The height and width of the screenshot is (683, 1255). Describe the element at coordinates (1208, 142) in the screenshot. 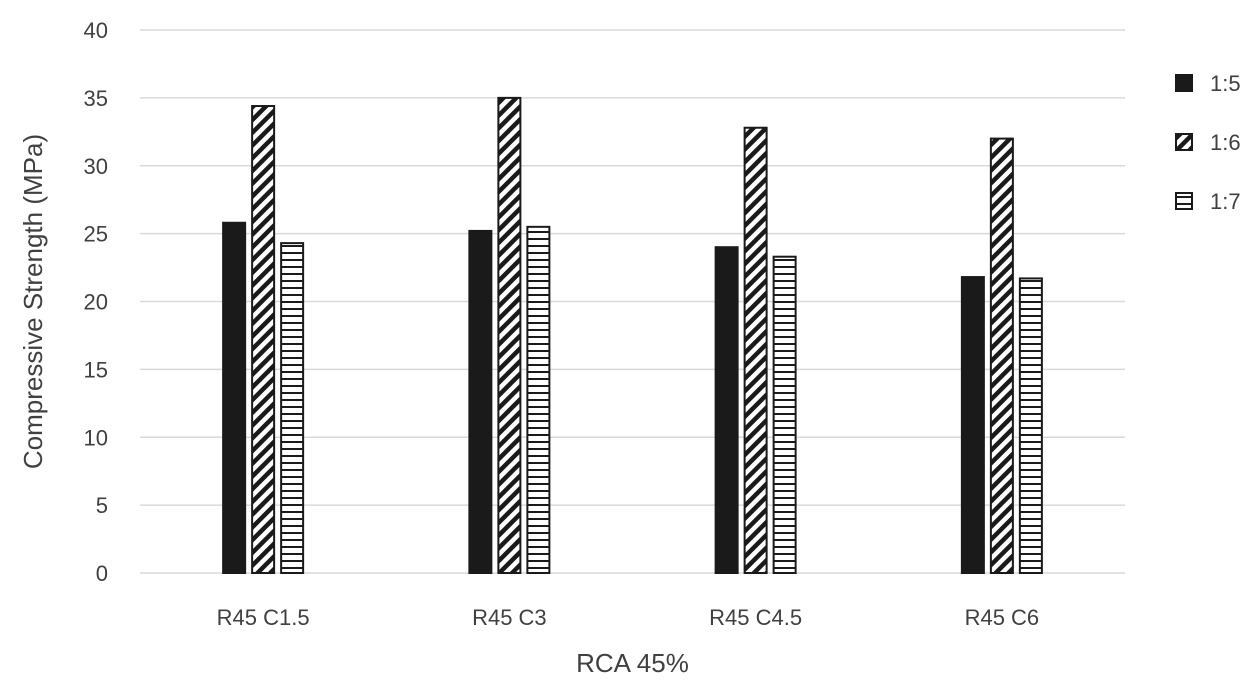

I see `legend: 1:5 1:6 1:7` at that location.